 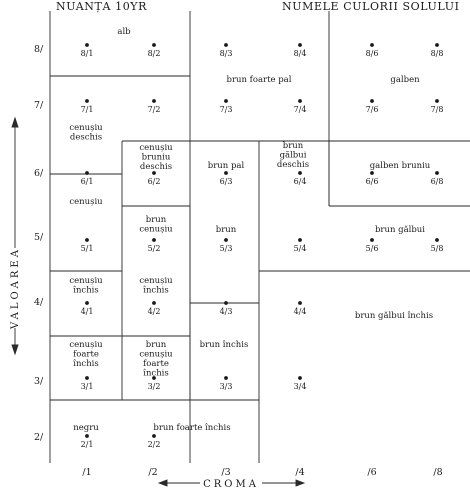 What do you see at coordinates (300, 109) in the screenshot?
I see `chip-label: 7/4` at bounding box center [300, 109].